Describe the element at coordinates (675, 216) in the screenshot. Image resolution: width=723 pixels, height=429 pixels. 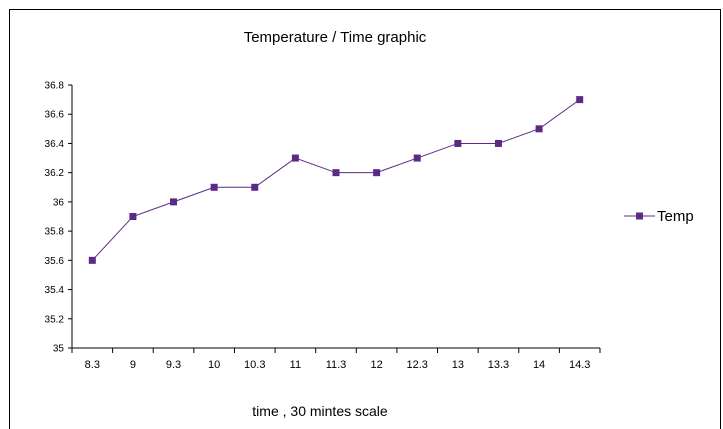
I see `legend-label: Temp` at that location.